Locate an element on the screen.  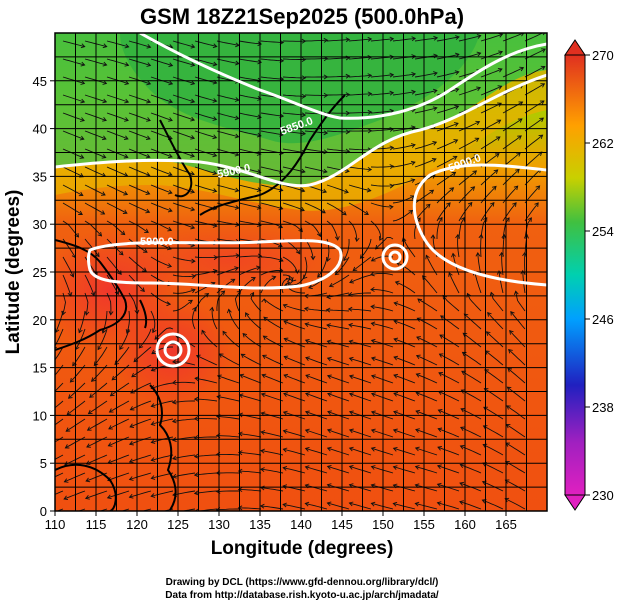
warm-core-typhoon is located at coordinates (172, 352).